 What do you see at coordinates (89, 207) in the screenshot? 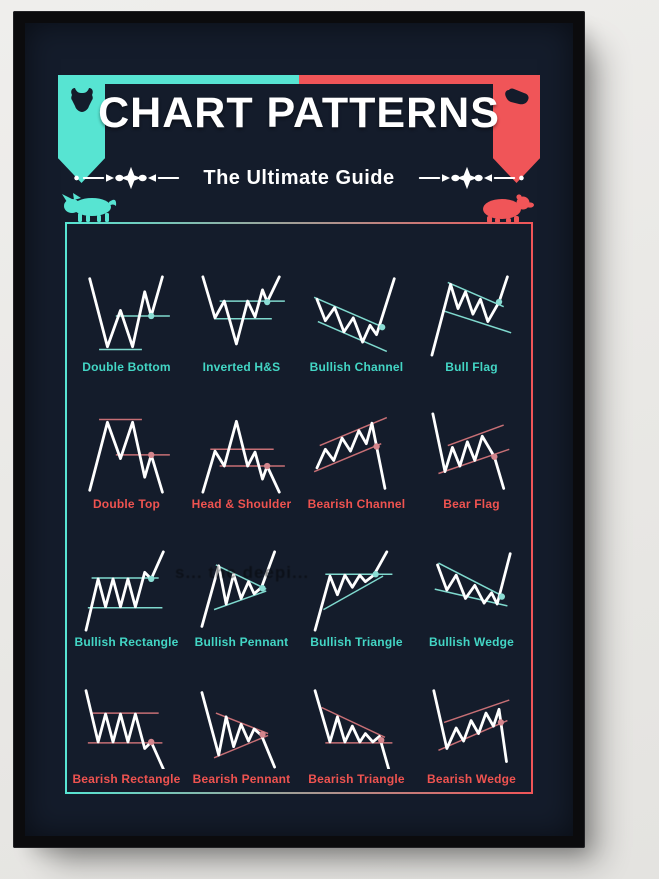
I see `bull-silhouette-icon` at bounding box center [89, 207].